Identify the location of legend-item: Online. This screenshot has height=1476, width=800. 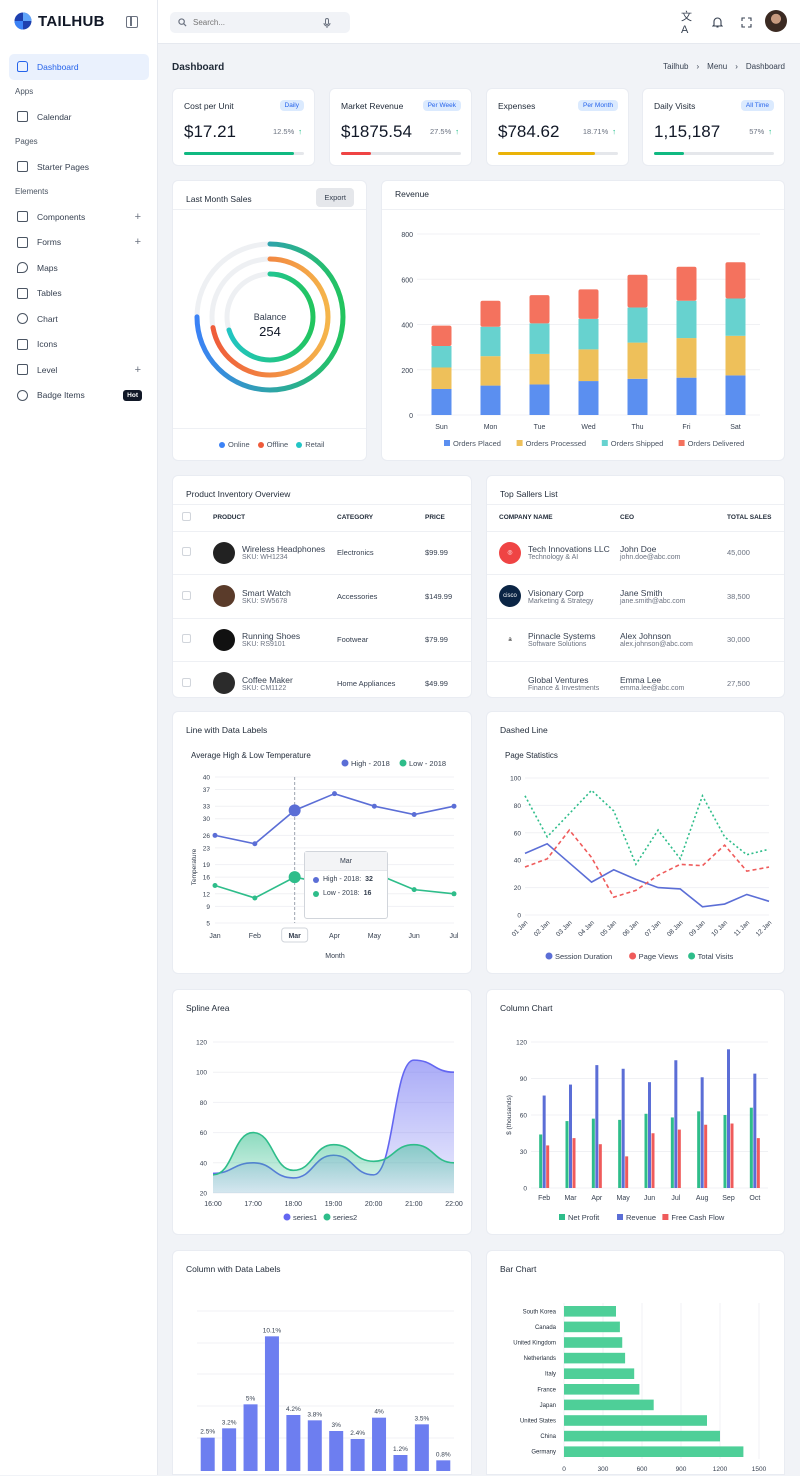
(234, 444).